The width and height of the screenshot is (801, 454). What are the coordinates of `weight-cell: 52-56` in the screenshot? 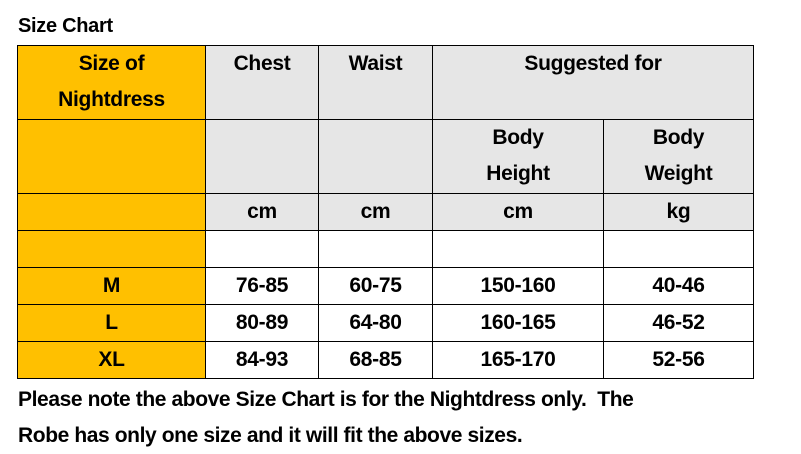 It's located at (678, 360).